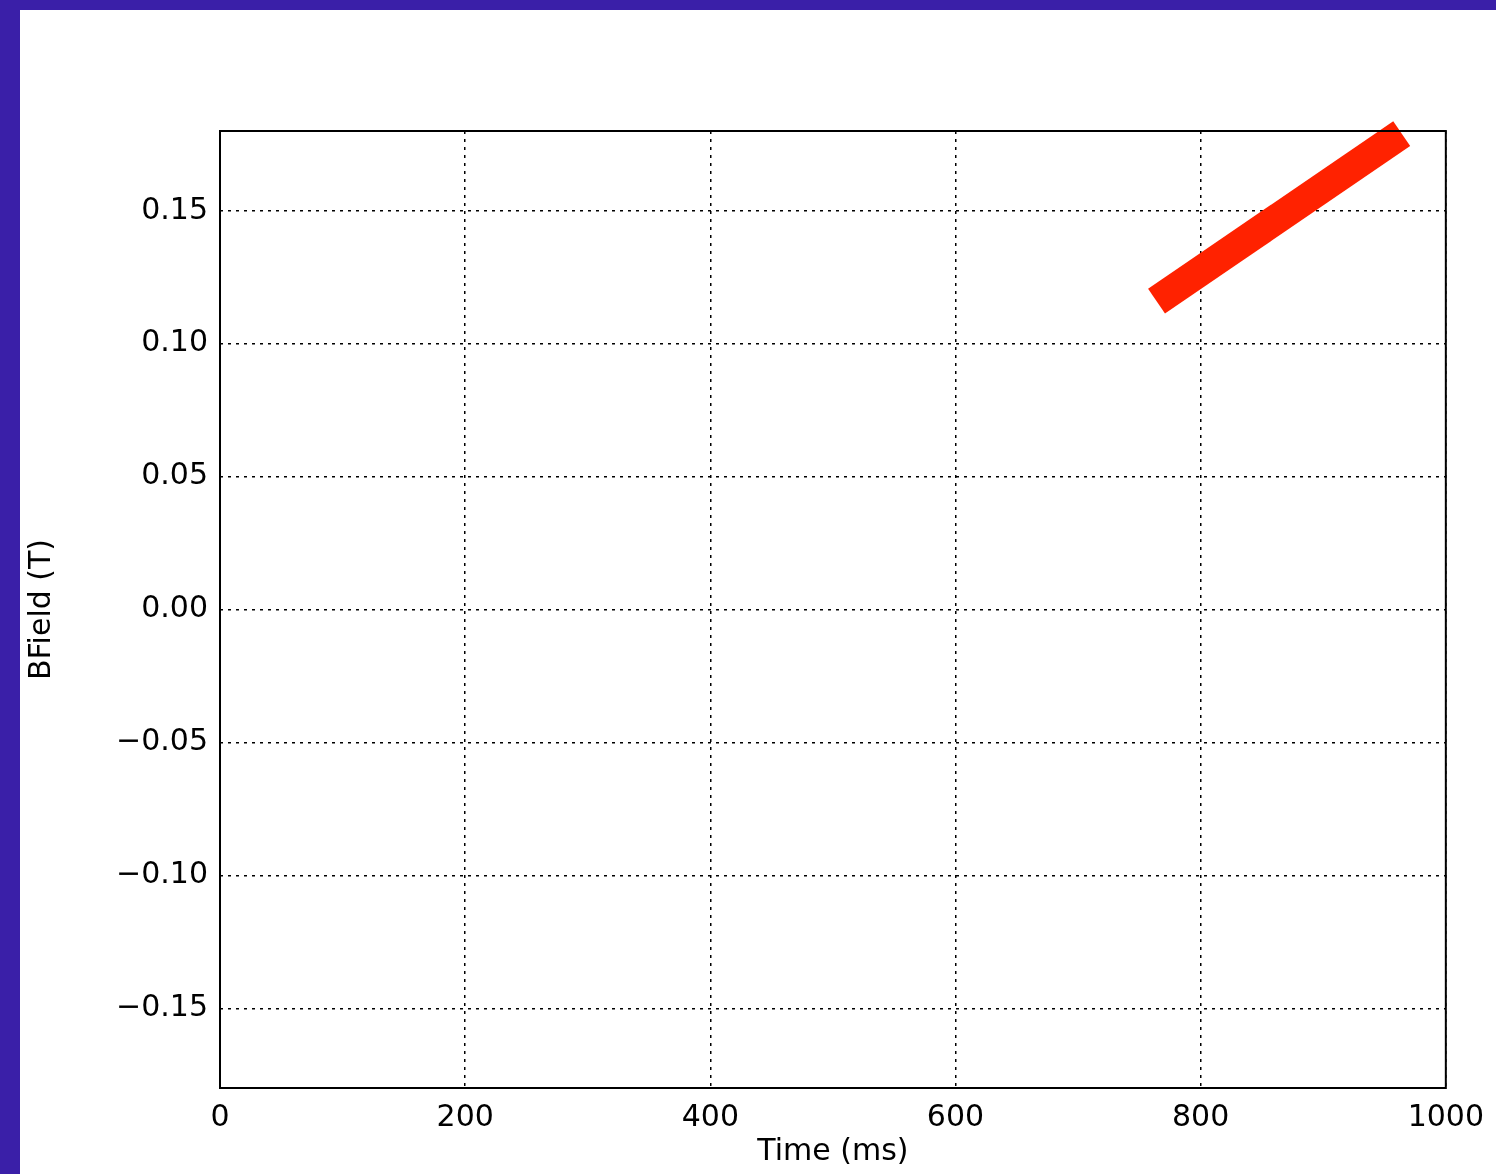 This screenshot has width=1496, height=1174. Describe the element at coordinates (832, 1149) in the screenshot. I see `x-axis-title: Time (ms)` at that location.